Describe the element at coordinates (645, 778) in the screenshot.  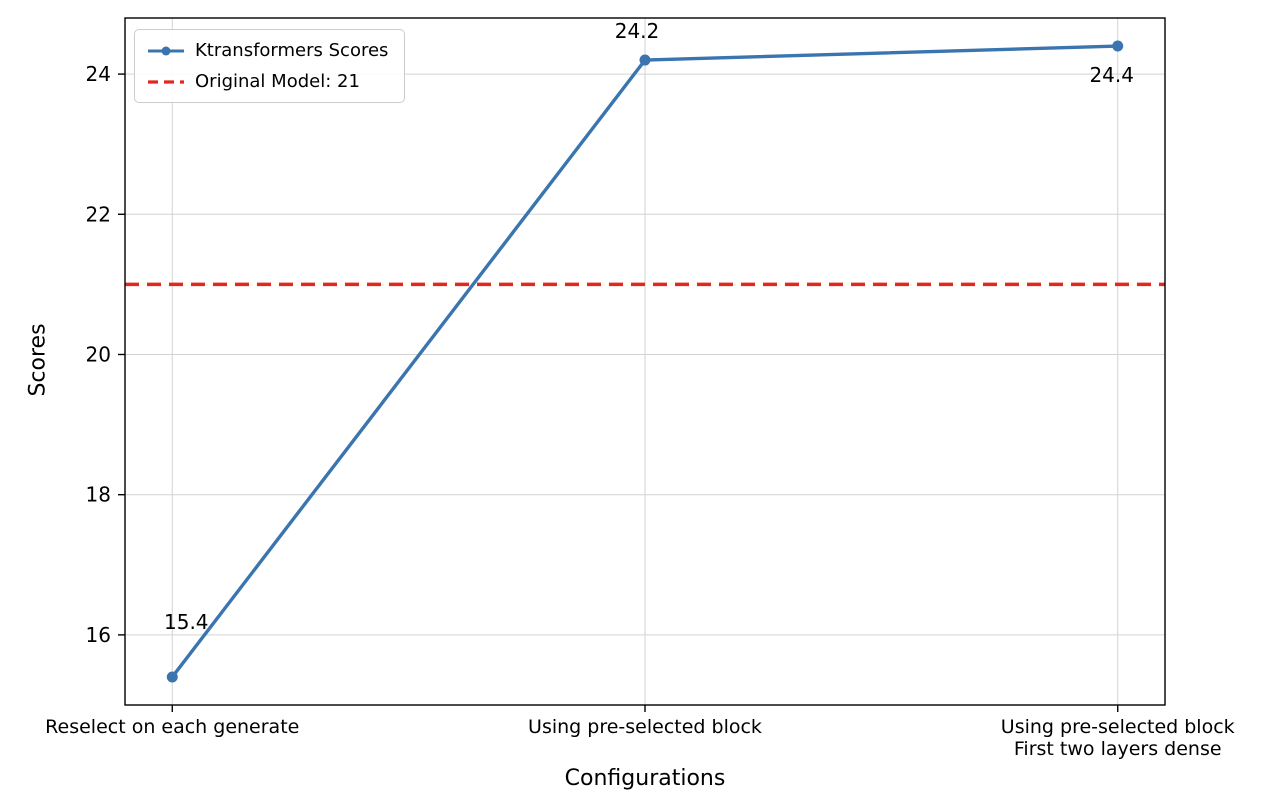
I see `x-axis-title: Configurations` at that location.